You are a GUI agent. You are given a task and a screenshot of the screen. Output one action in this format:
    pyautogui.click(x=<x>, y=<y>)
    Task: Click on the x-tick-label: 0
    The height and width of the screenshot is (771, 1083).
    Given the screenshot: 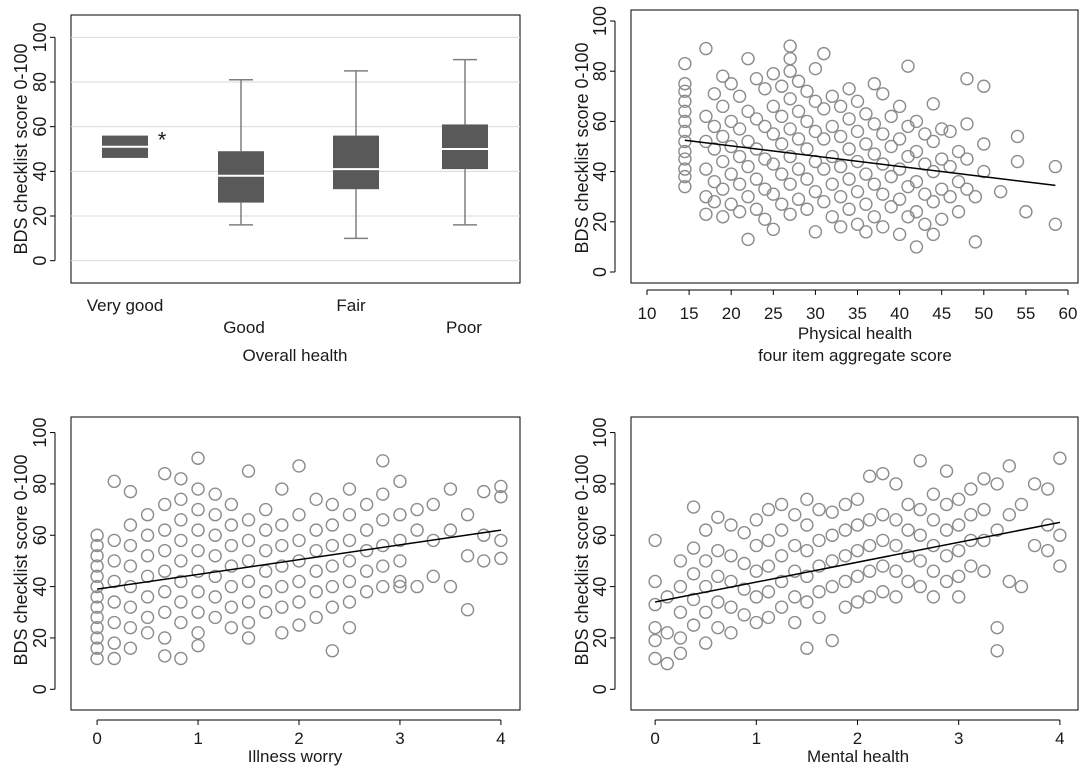 What is the action you would take?
    pyautogui.click(x=654, y=738)
    